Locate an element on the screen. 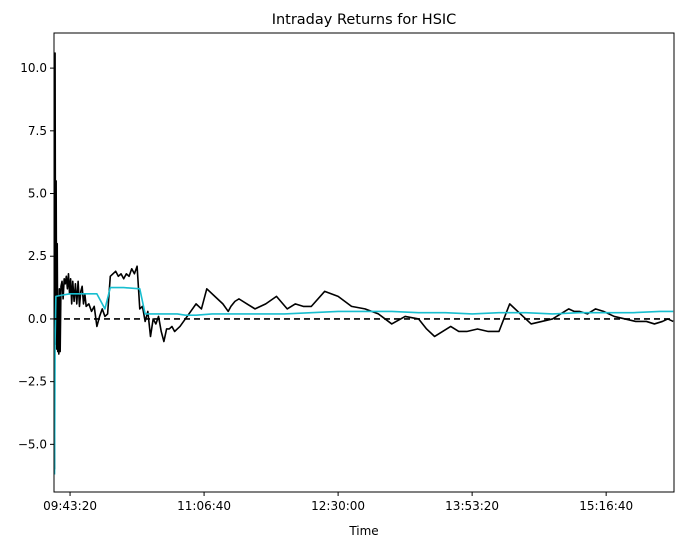 The image size is (686, 551). x-tick-label: 13:53:20 is located at coordinates (472, 506).